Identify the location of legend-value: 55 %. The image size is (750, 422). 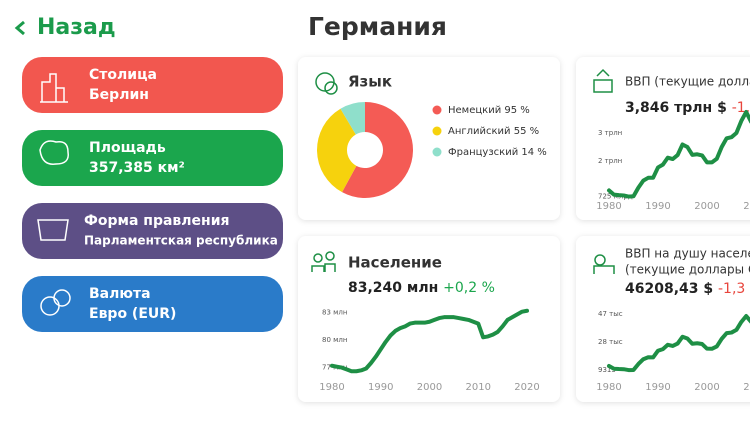
(526, 131).